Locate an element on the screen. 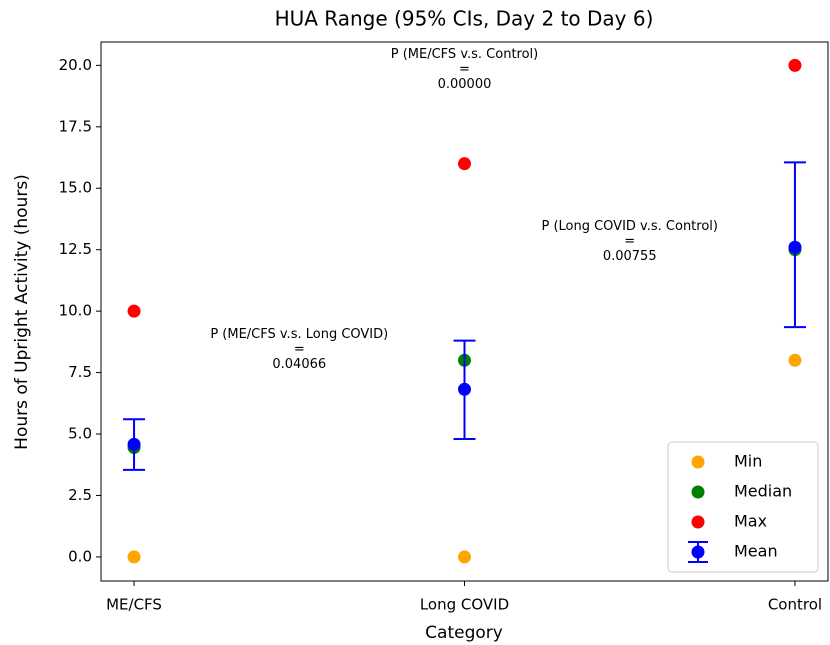  annotation: 0.00755 is located at coordinates (630, 256).